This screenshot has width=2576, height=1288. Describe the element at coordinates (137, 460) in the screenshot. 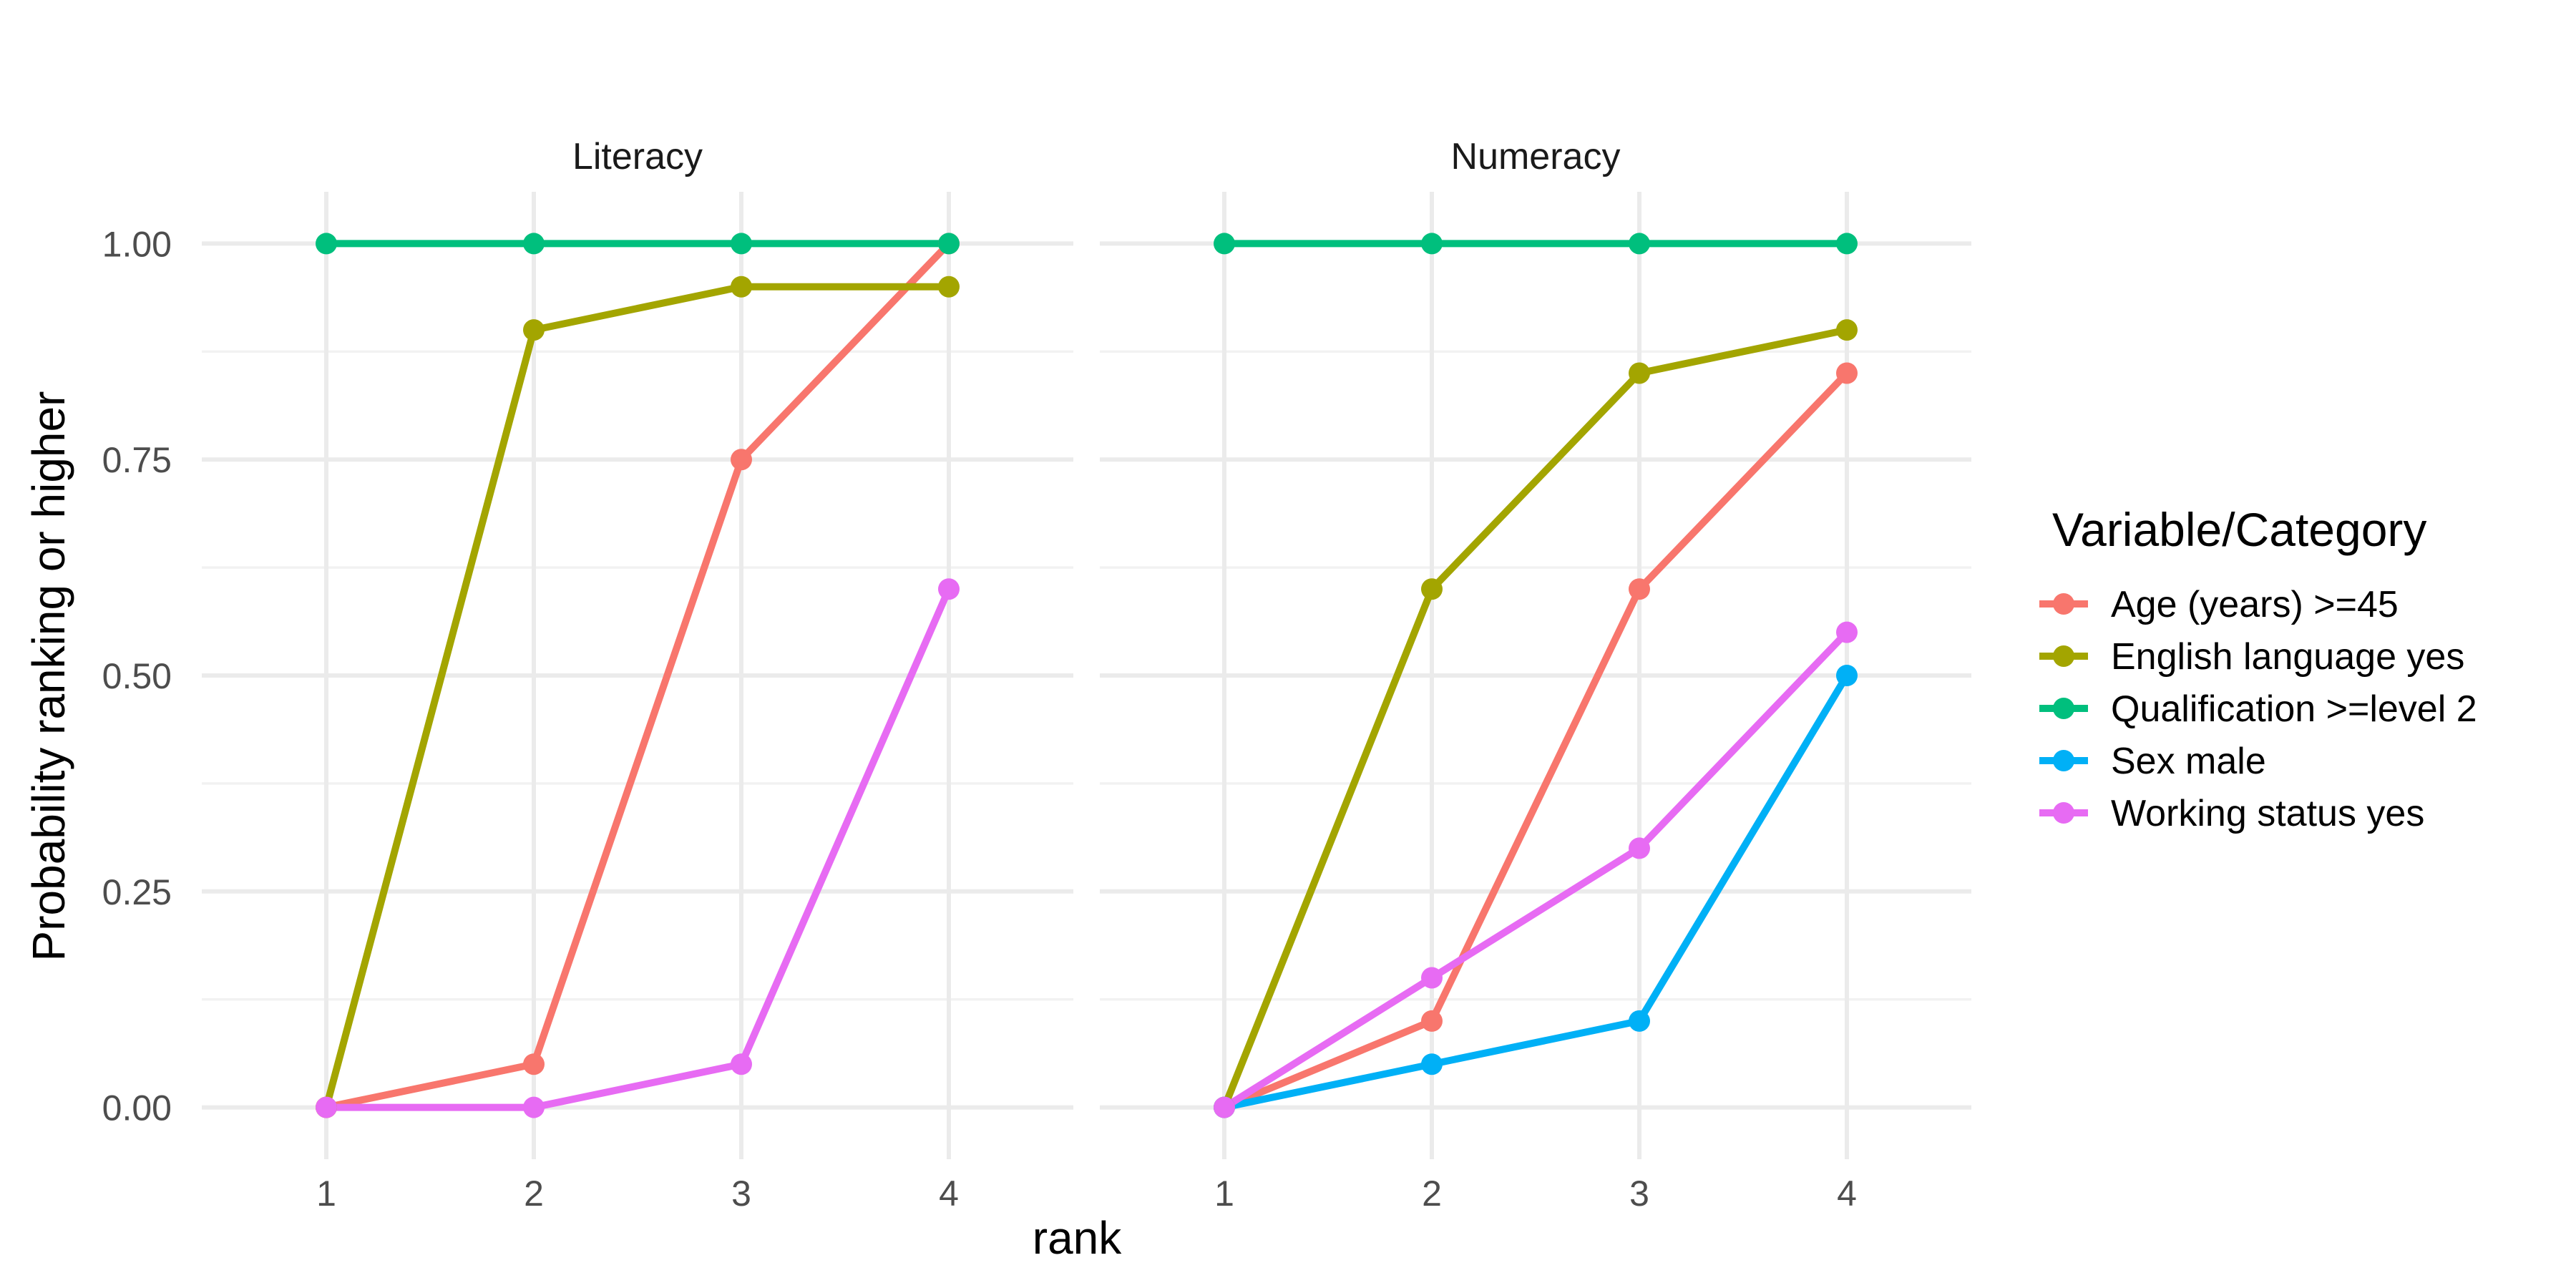

I see `y-tick-label-3: 0.75` at that location.